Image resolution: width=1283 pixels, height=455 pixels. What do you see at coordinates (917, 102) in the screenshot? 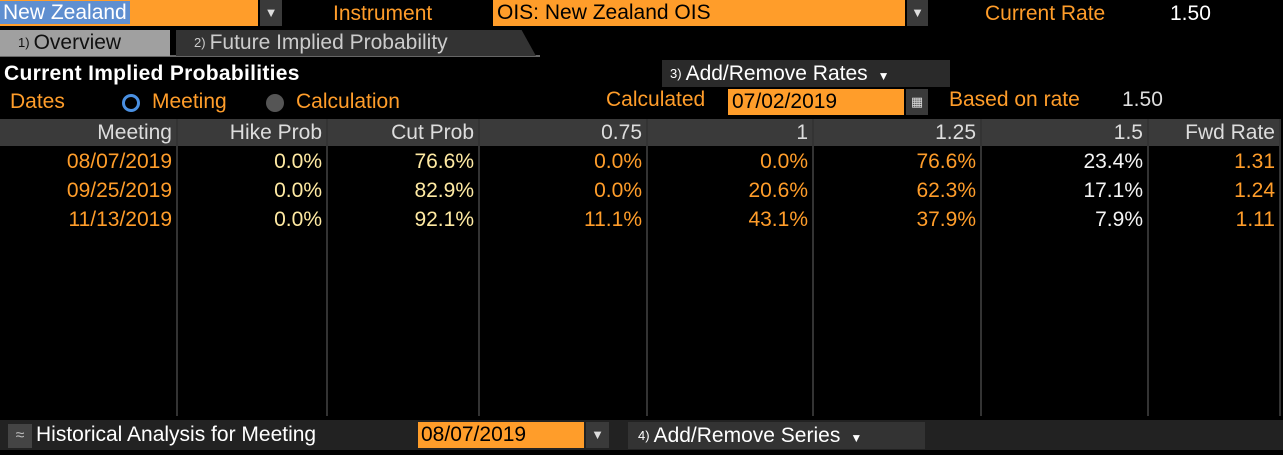
I see `calendar-button: ▦` at bounding box center [917, 102].